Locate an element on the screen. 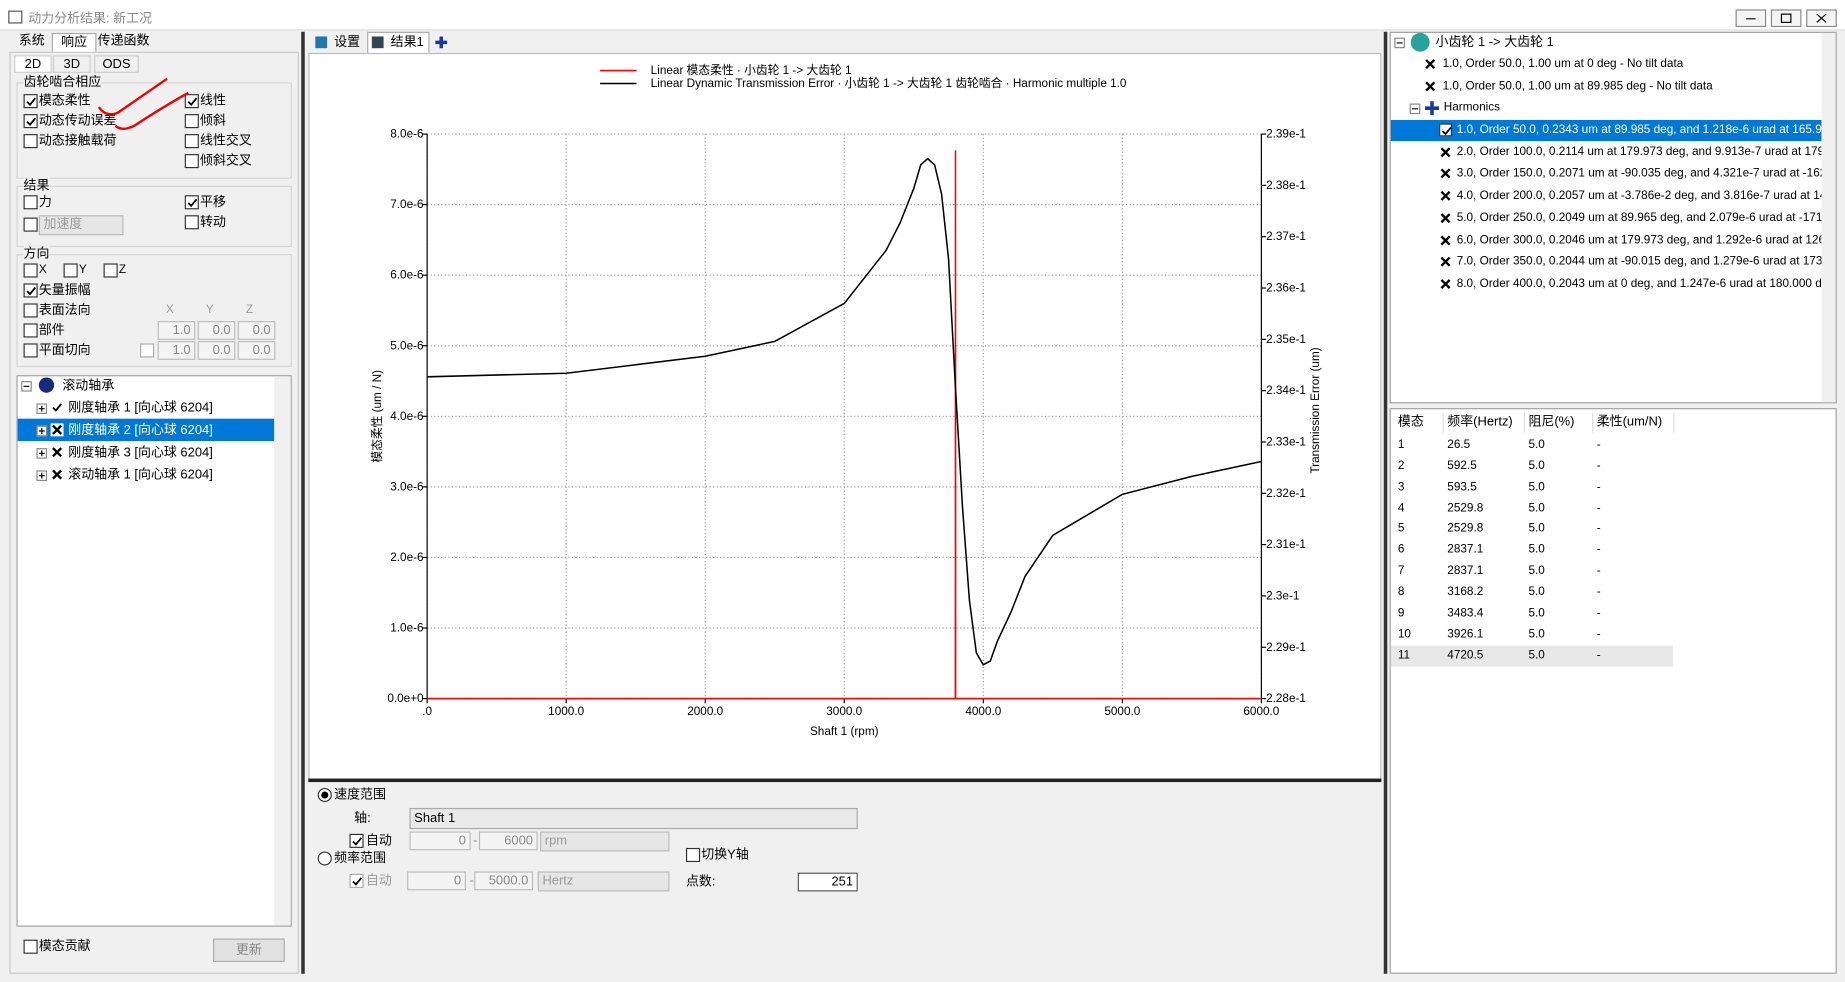  label: 平移 is located at coordinates (213, 202).